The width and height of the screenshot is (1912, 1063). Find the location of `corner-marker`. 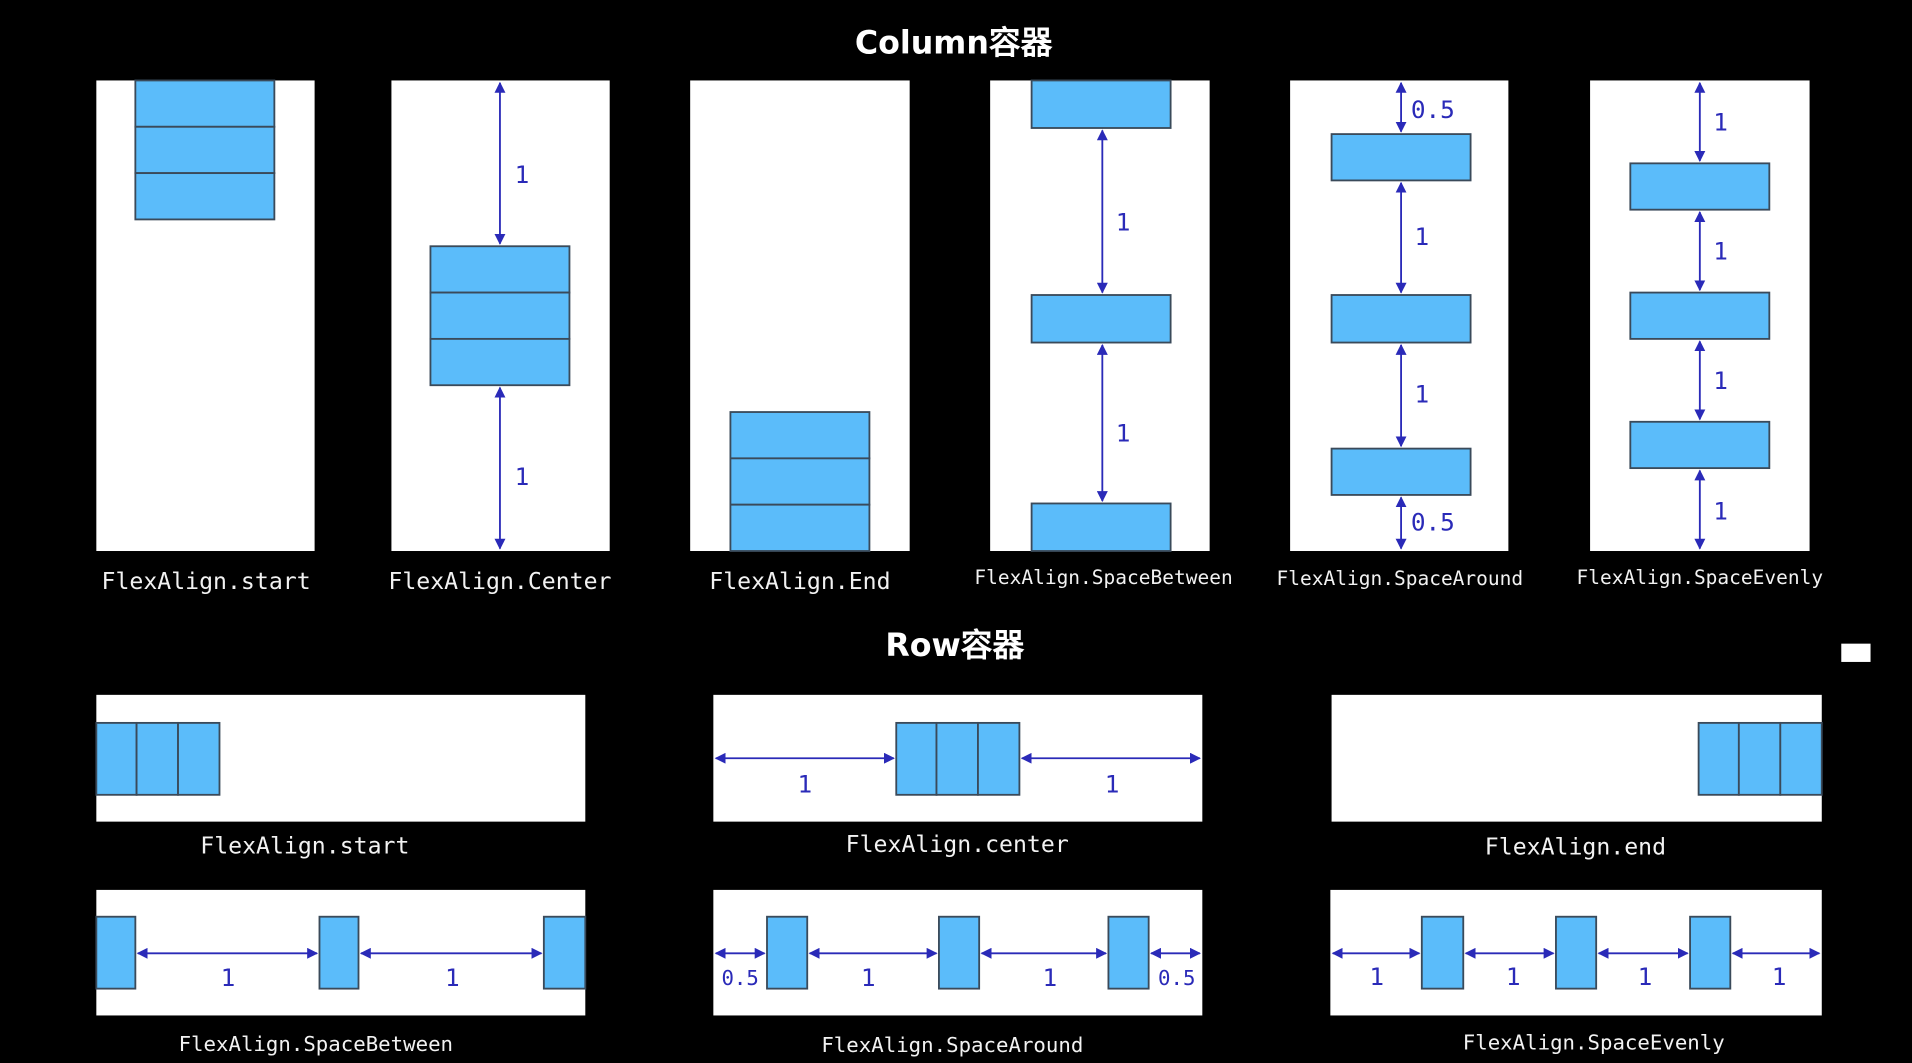

corner-marker is located at coordinates (1856, 652).